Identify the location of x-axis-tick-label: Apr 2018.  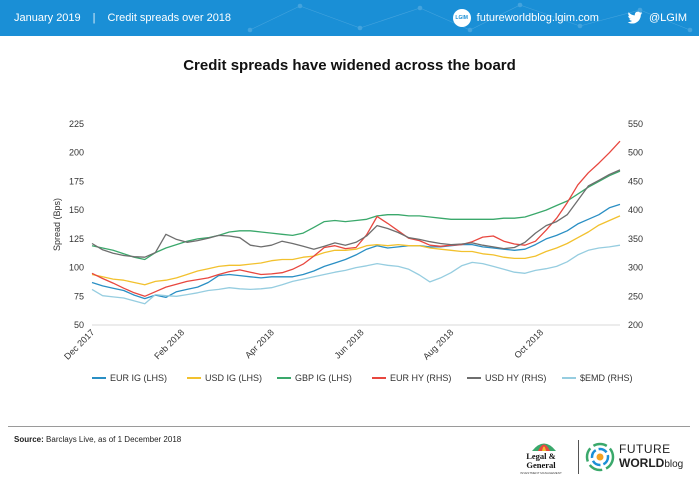
(259, 343).